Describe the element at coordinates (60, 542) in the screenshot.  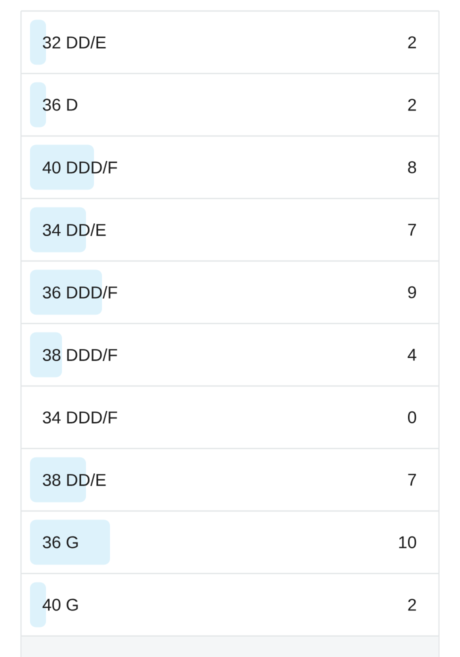
I see `y-tick-label: 36 G` at that location.